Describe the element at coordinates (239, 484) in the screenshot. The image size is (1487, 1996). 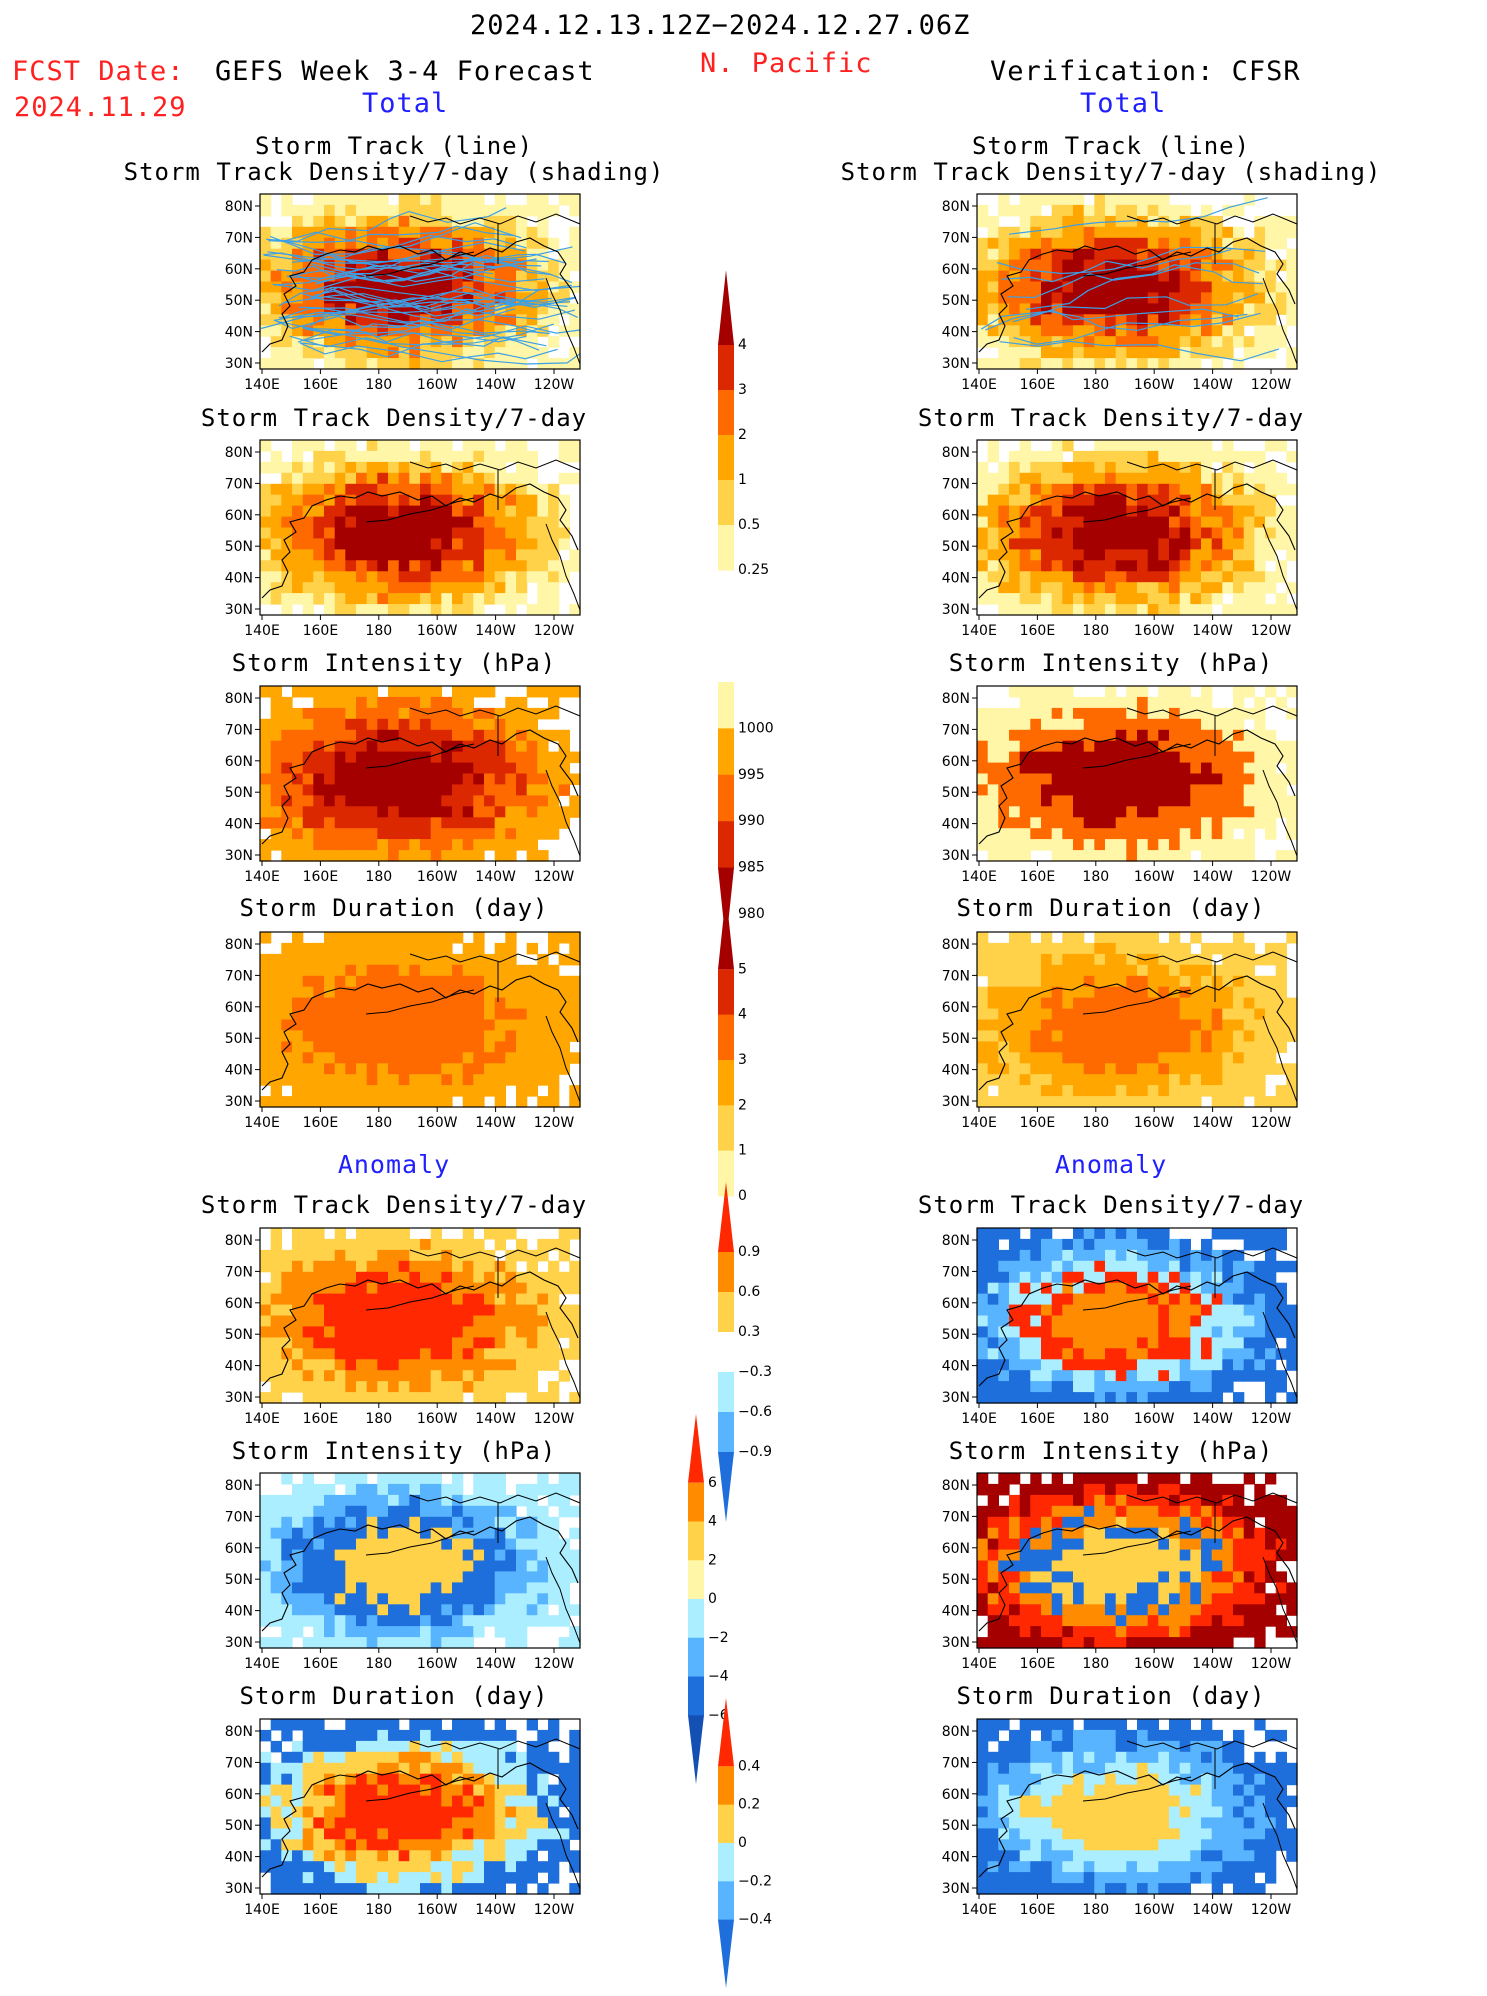
I see `lat-tick-label: 70N` at that location.